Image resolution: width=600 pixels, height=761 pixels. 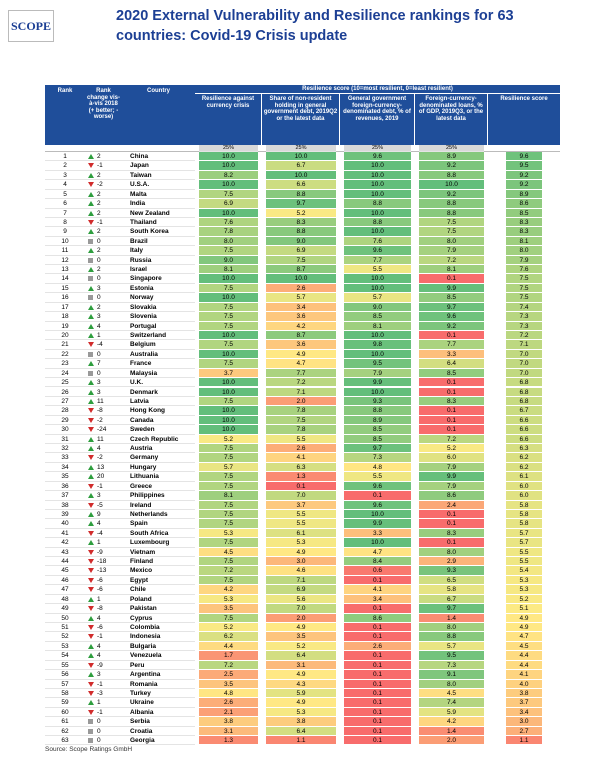 I want to click on fx-loans: 9.9, so click(x=451, y=477).